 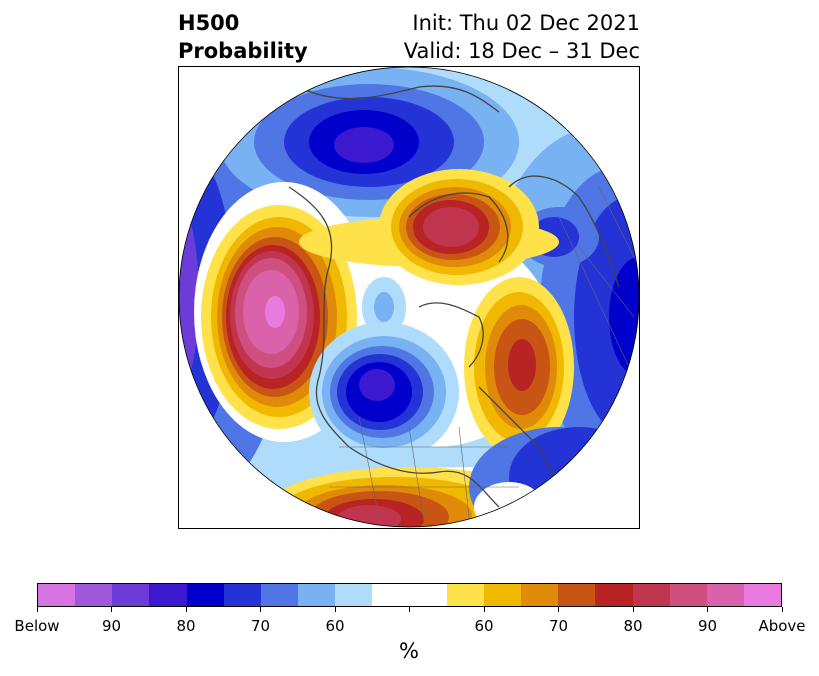 What do you see at coordinates (526, 23) in the screenshot?
I see `init-date: Init: Thu 02 Dec 2021` at bounding box center [526, 23].